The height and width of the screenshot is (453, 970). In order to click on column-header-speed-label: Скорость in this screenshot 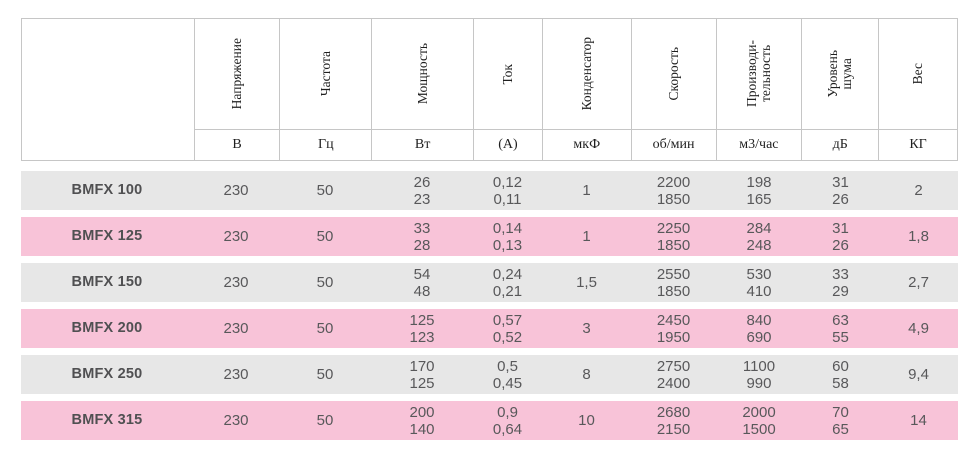, I will do `click(673, 74)`.